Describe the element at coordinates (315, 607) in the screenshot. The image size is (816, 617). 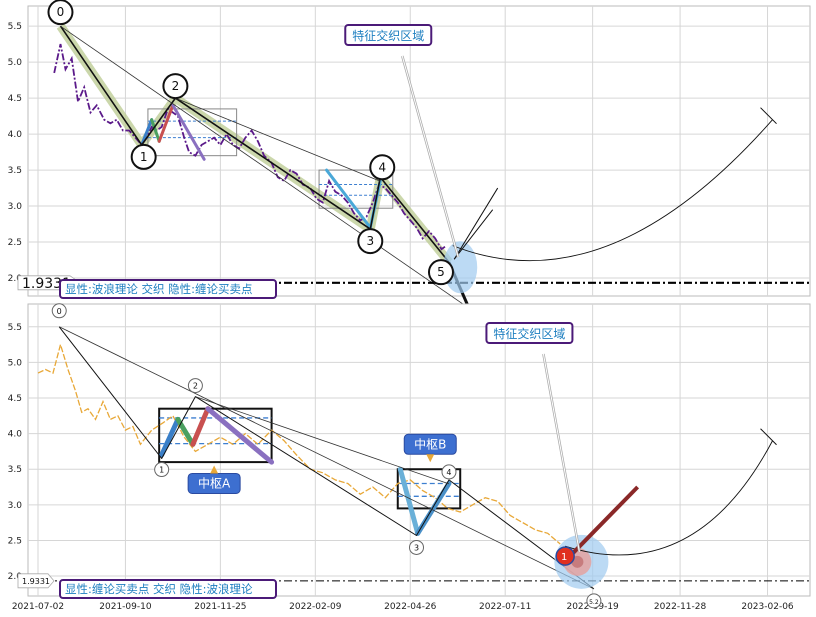
I see `x-tick-label: 2022-02-09` at that location.